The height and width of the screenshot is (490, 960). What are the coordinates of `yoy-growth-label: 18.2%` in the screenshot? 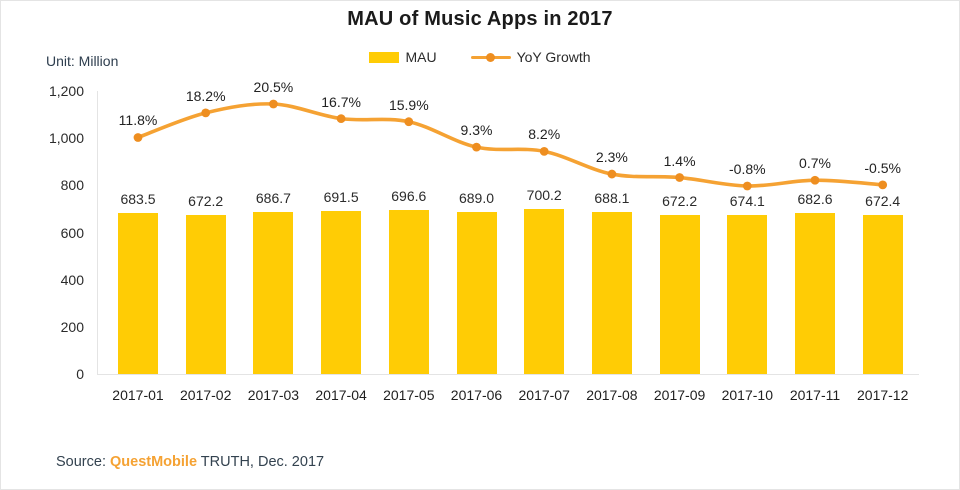 It's located at (205, 95).